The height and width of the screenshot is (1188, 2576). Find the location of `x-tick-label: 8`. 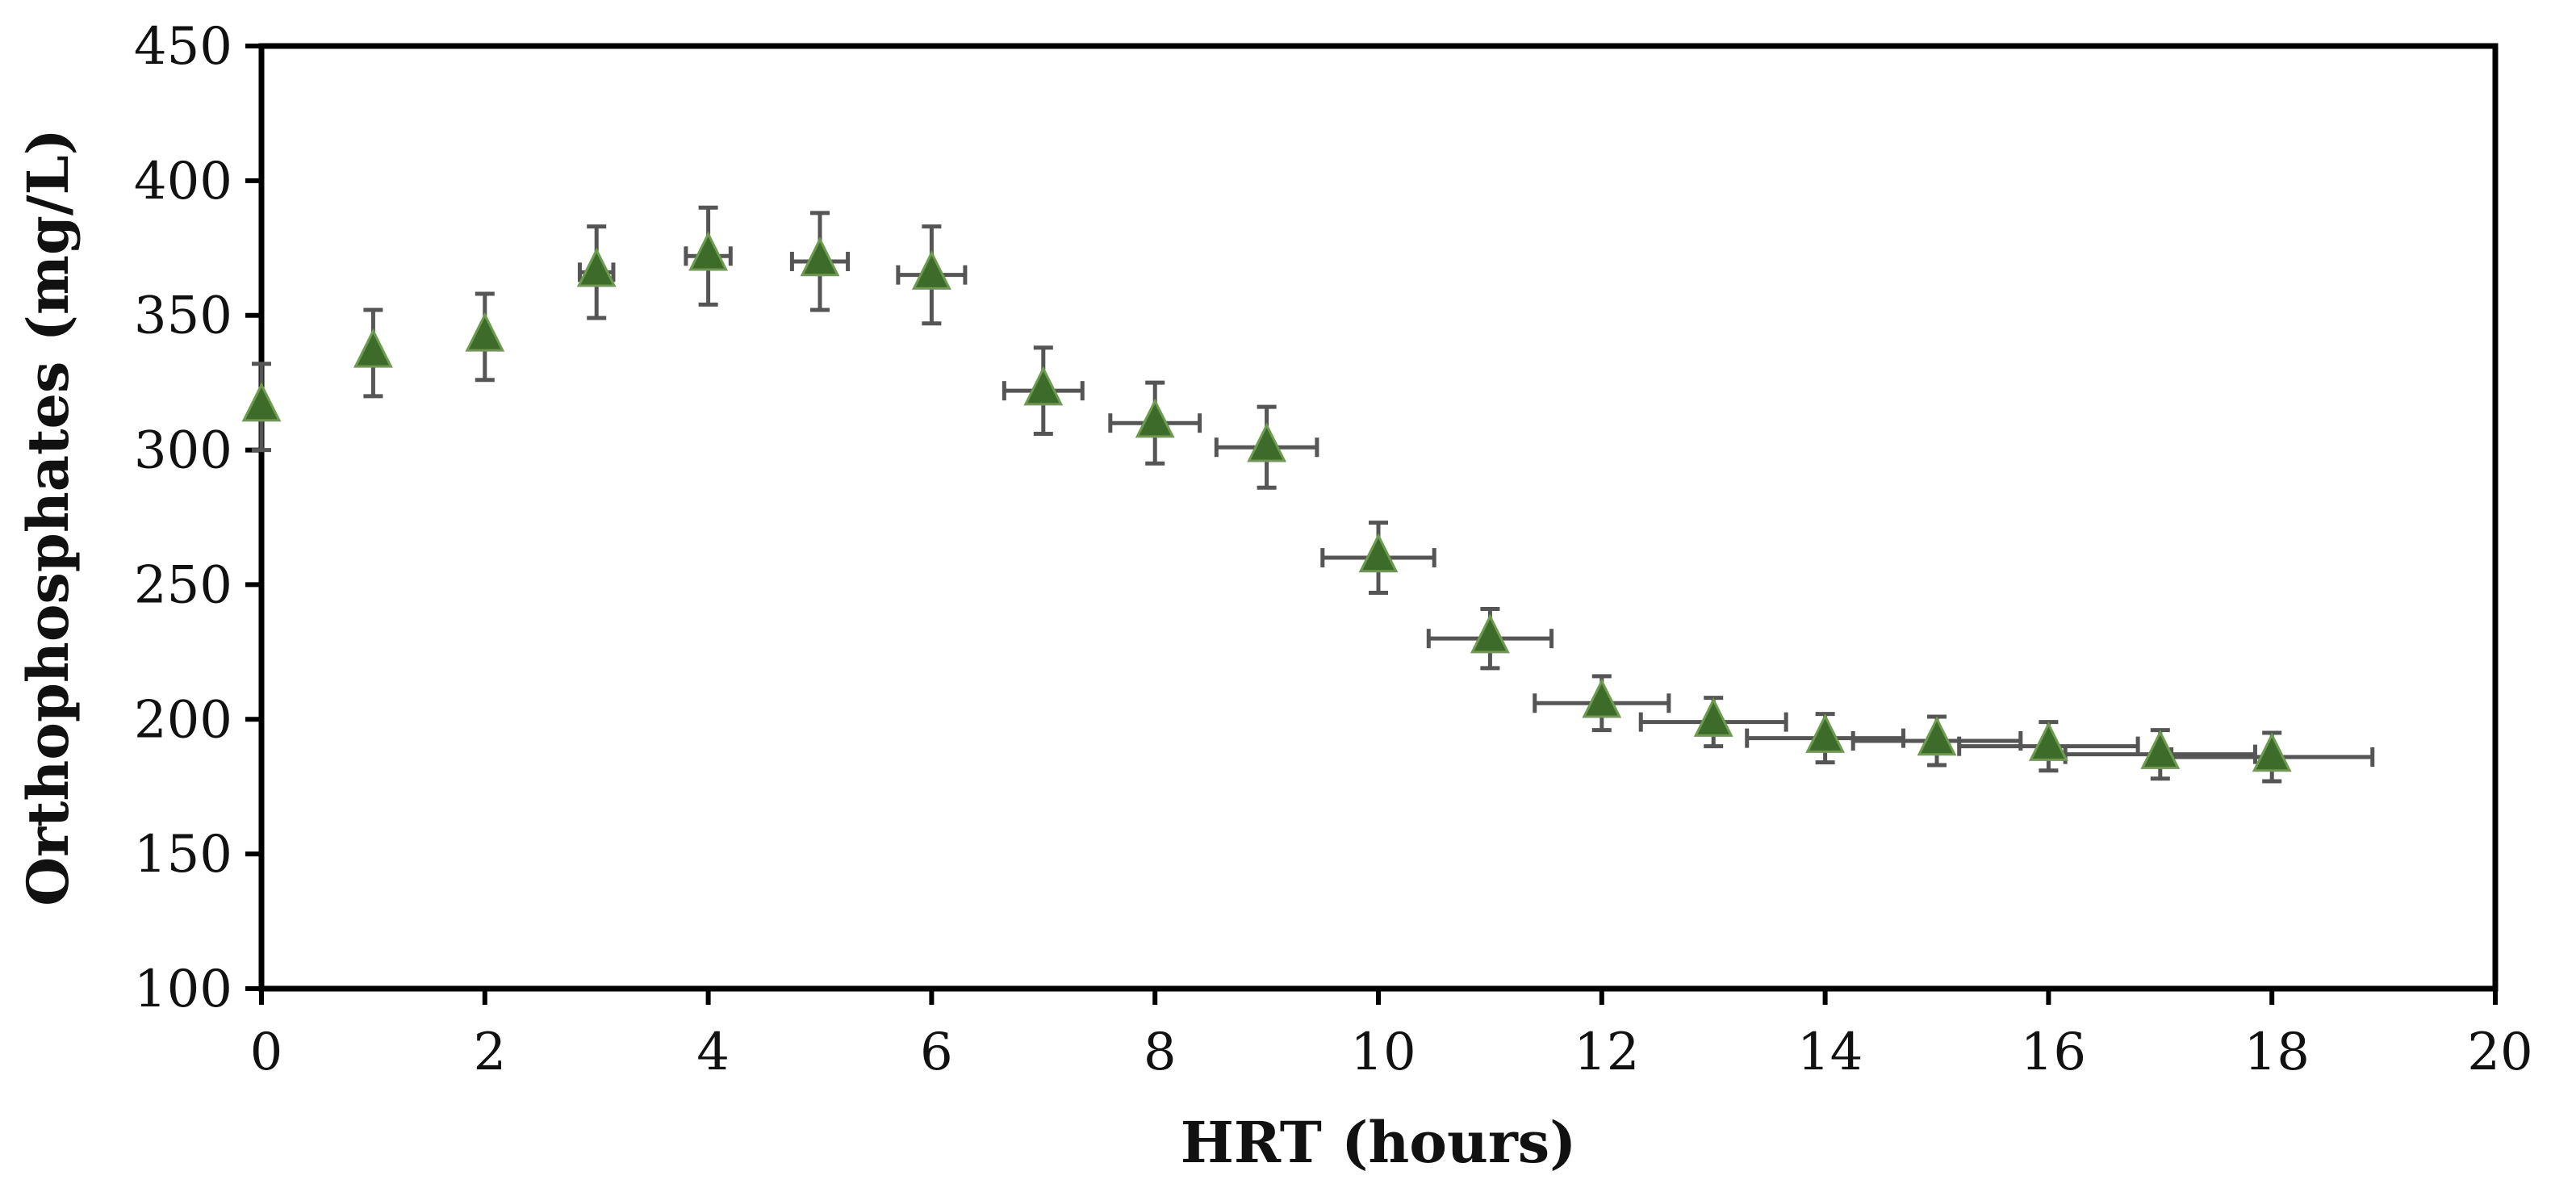

x-tick-label: 8 is located at coordinates (1160, 1052).